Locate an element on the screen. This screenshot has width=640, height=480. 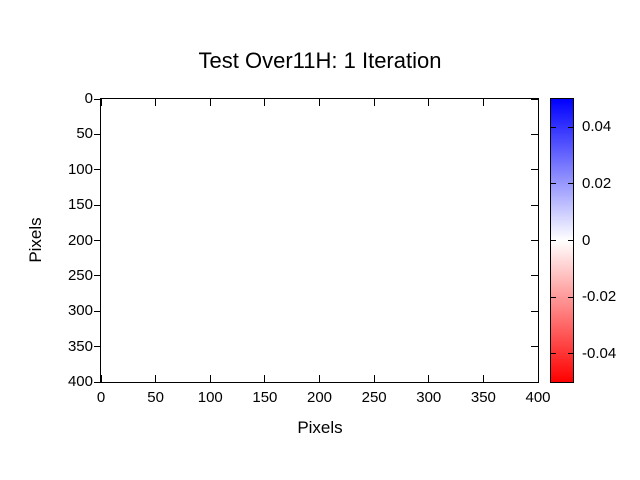
y-tick-label: 200 is located at coordinates (80, 240).